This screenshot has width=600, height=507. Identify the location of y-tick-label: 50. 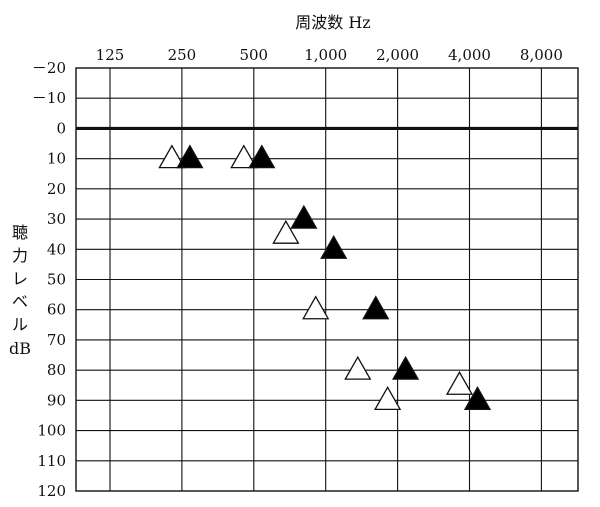
(56, 280).